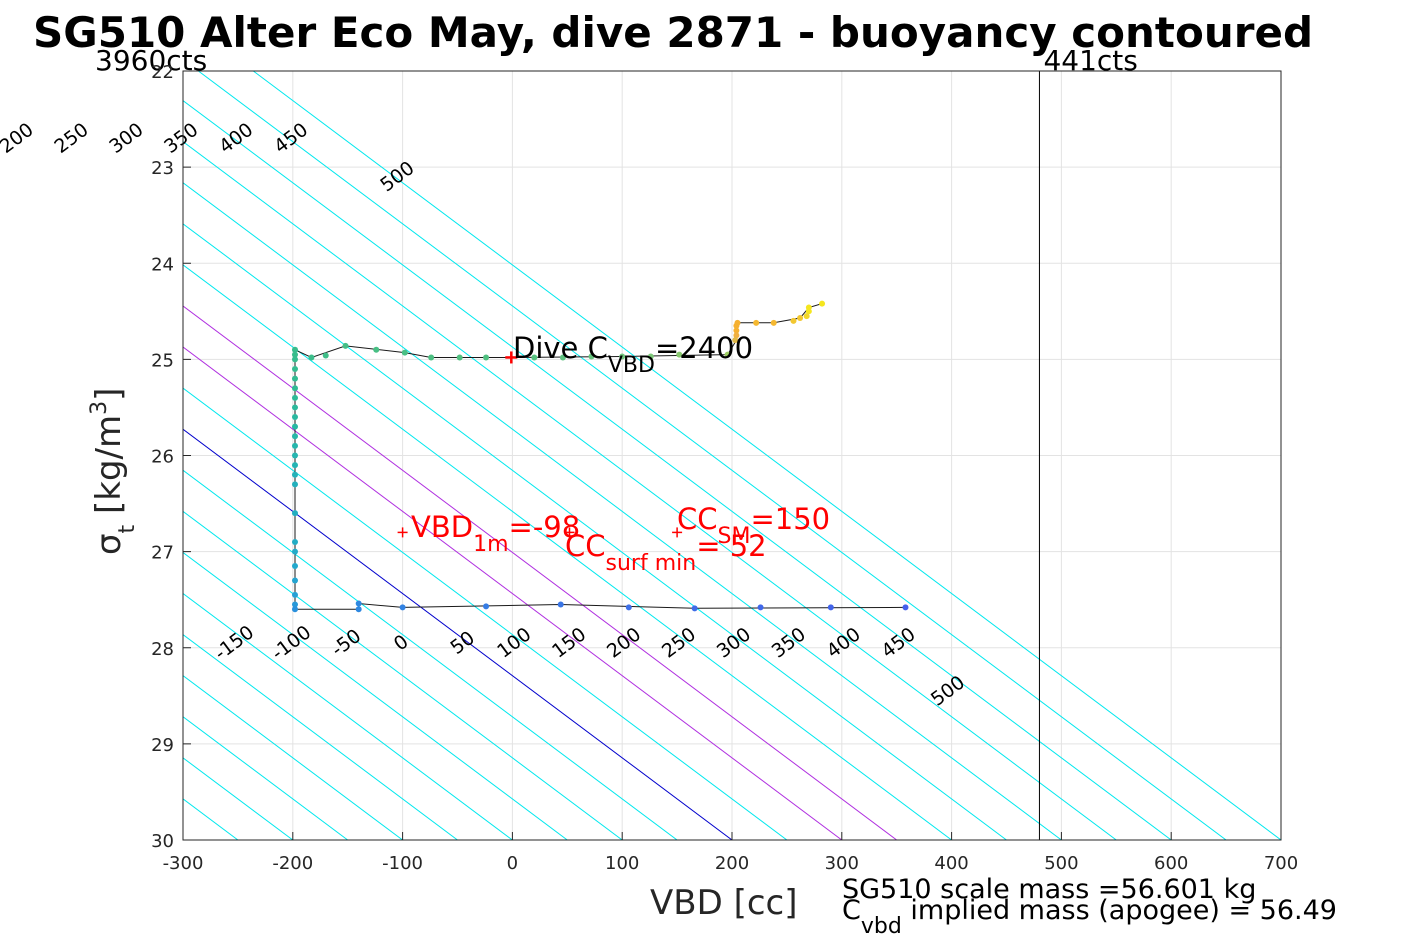  What do you see at coordinates (162, 457) in the screenshot?
I see `y-tick-label: 26` at bounding box center [162, 457].